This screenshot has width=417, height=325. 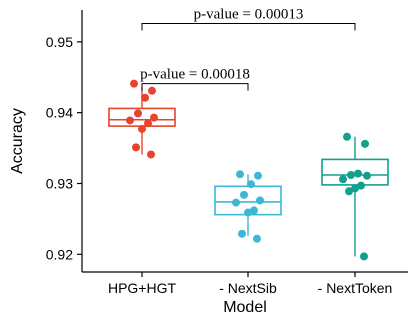 What do you see at coordinates (248, 288) in the screenshot?
I see `x-tick-label: - NextSib` at bounding box center [248, 288].